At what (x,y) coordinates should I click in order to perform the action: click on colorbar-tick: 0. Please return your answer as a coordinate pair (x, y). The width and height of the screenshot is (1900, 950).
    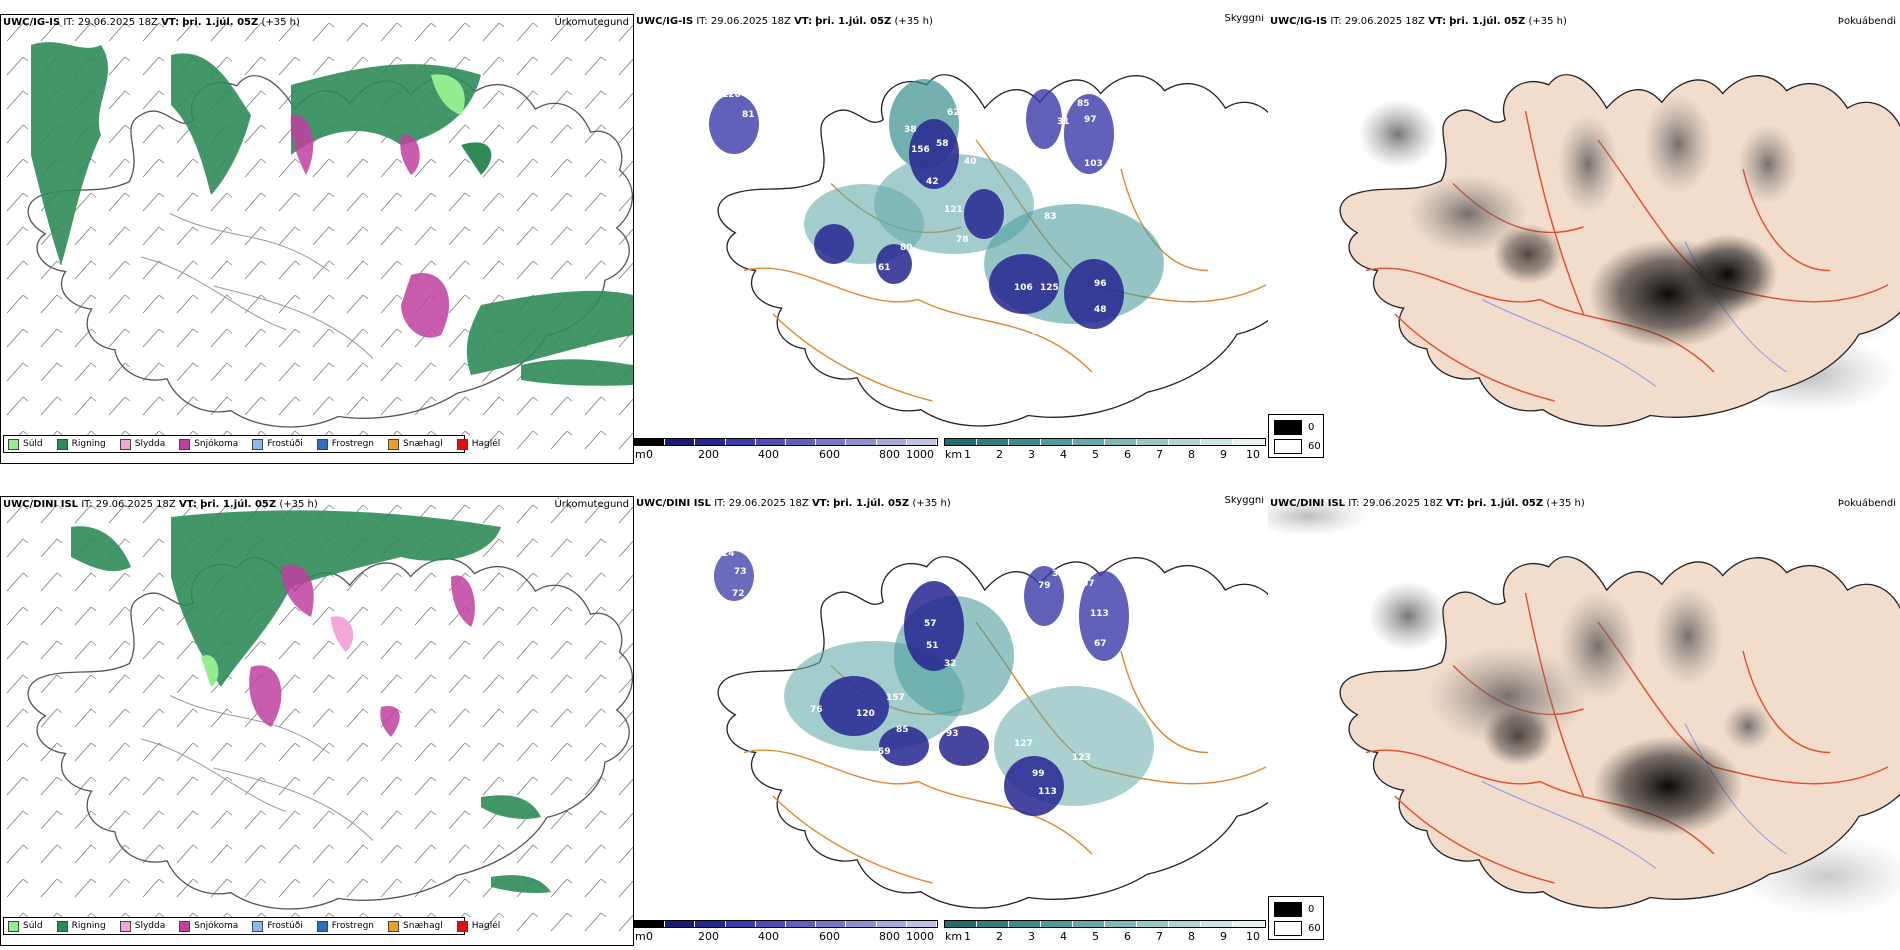
    Looking at the image, I should click on (649, 454).